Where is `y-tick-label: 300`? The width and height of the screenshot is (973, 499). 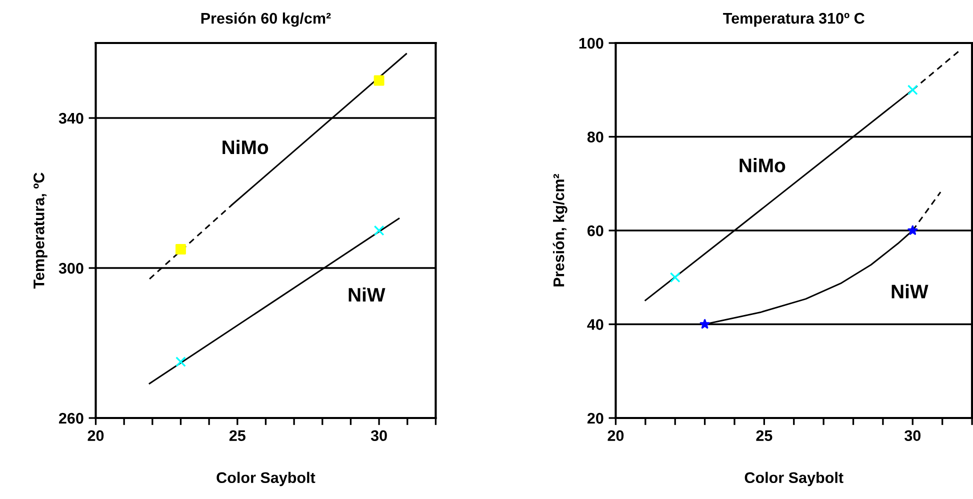
y-tick-label: 300 is located at coordinates (71, 268).